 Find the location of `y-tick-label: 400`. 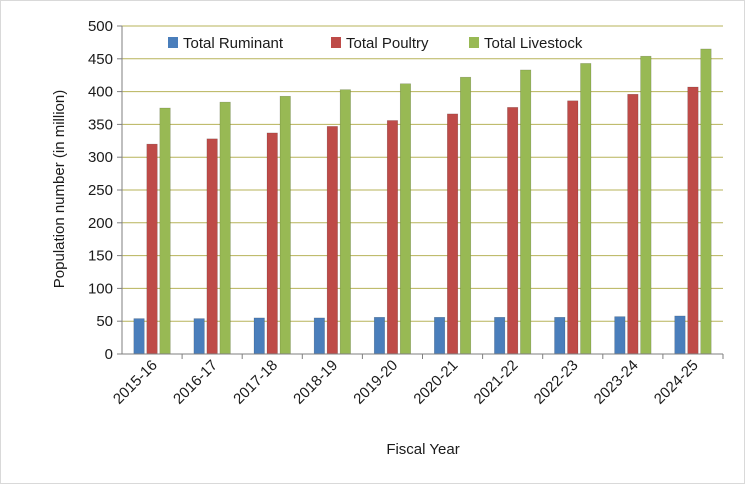

y-tick-label: 400 is located at coordinates (100, 92).